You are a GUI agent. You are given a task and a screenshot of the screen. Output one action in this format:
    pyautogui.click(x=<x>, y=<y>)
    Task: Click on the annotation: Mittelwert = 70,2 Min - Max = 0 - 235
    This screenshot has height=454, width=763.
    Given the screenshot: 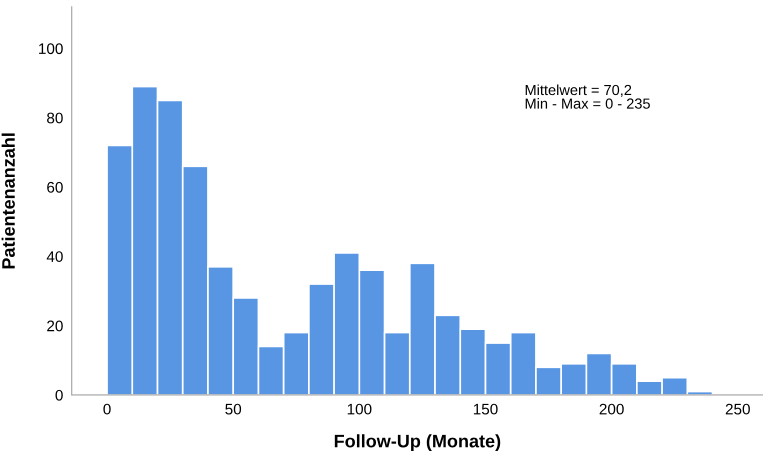 What is the action you would take?
    pyautogui.click(x=588, y=96)
    